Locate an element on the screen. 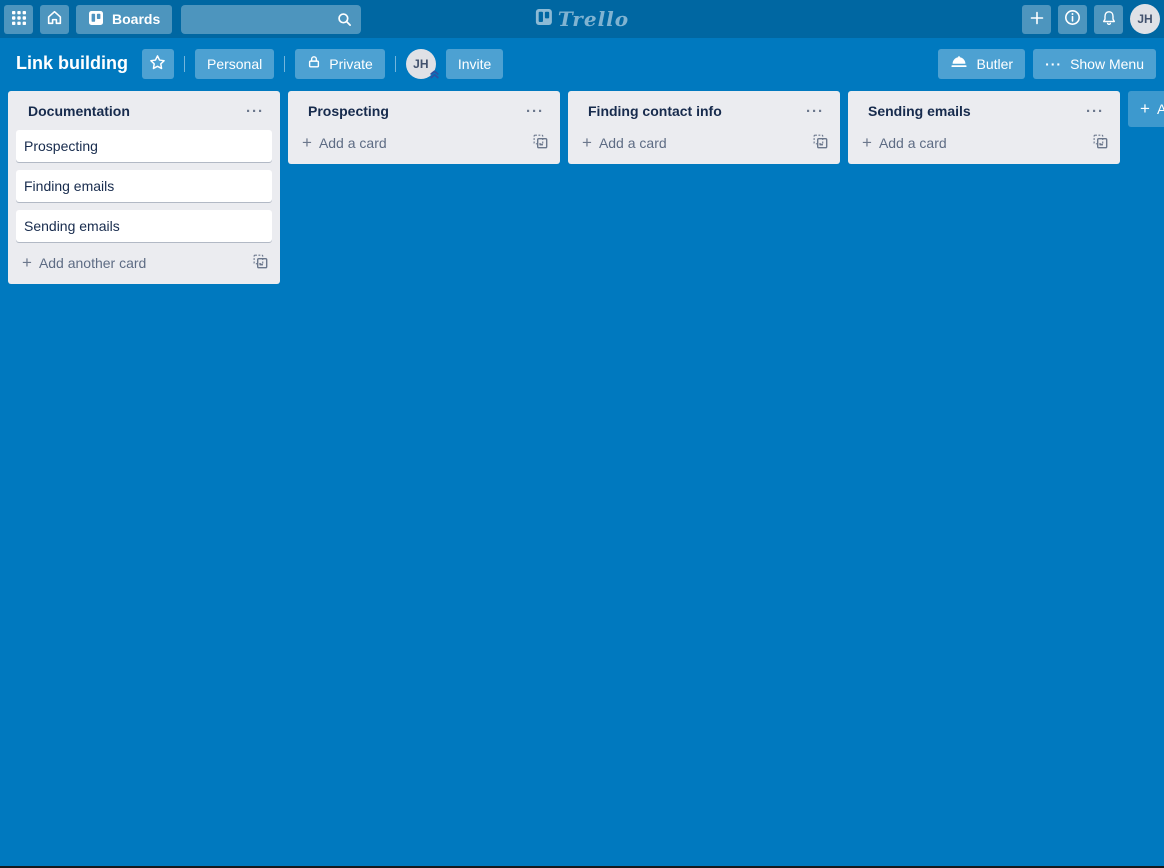 This screenshot has width=1164, height=868. create-button is located at coordinates (1036, 19).